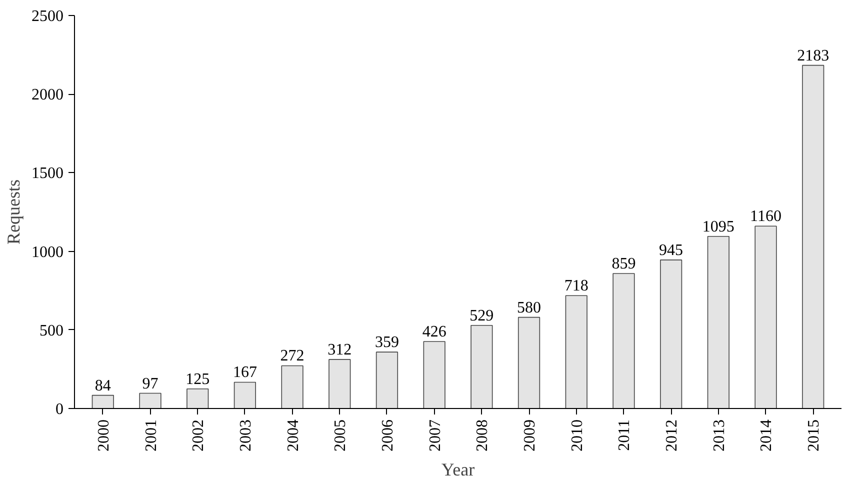 This screenshot has height=482, width=861. Describe the element at coordinates (483, 436) in the screenshot. I see `x-tick-label: 2008` at that location.